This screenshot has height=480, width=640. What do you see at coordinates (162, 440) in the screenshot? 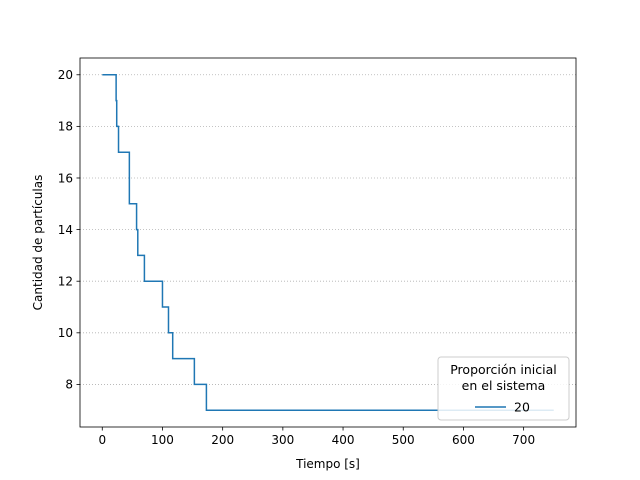
I see `x-tick-label: 100` at bounding box center [162, 440].